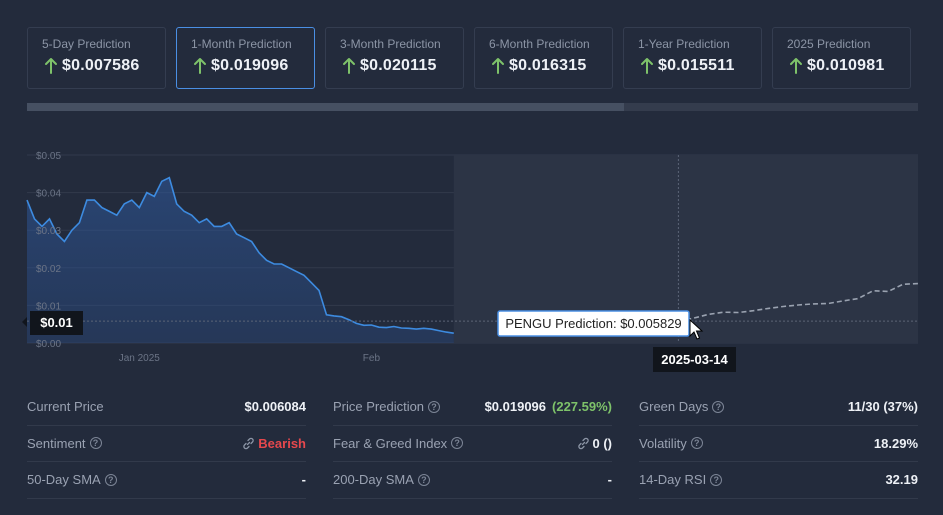 This screenshot has height=515, width=943. What do you see at coordinates (673, 480) in the screenshot?
I see `stat-label: 14-Day RSI` at bounding box center [673, 480].